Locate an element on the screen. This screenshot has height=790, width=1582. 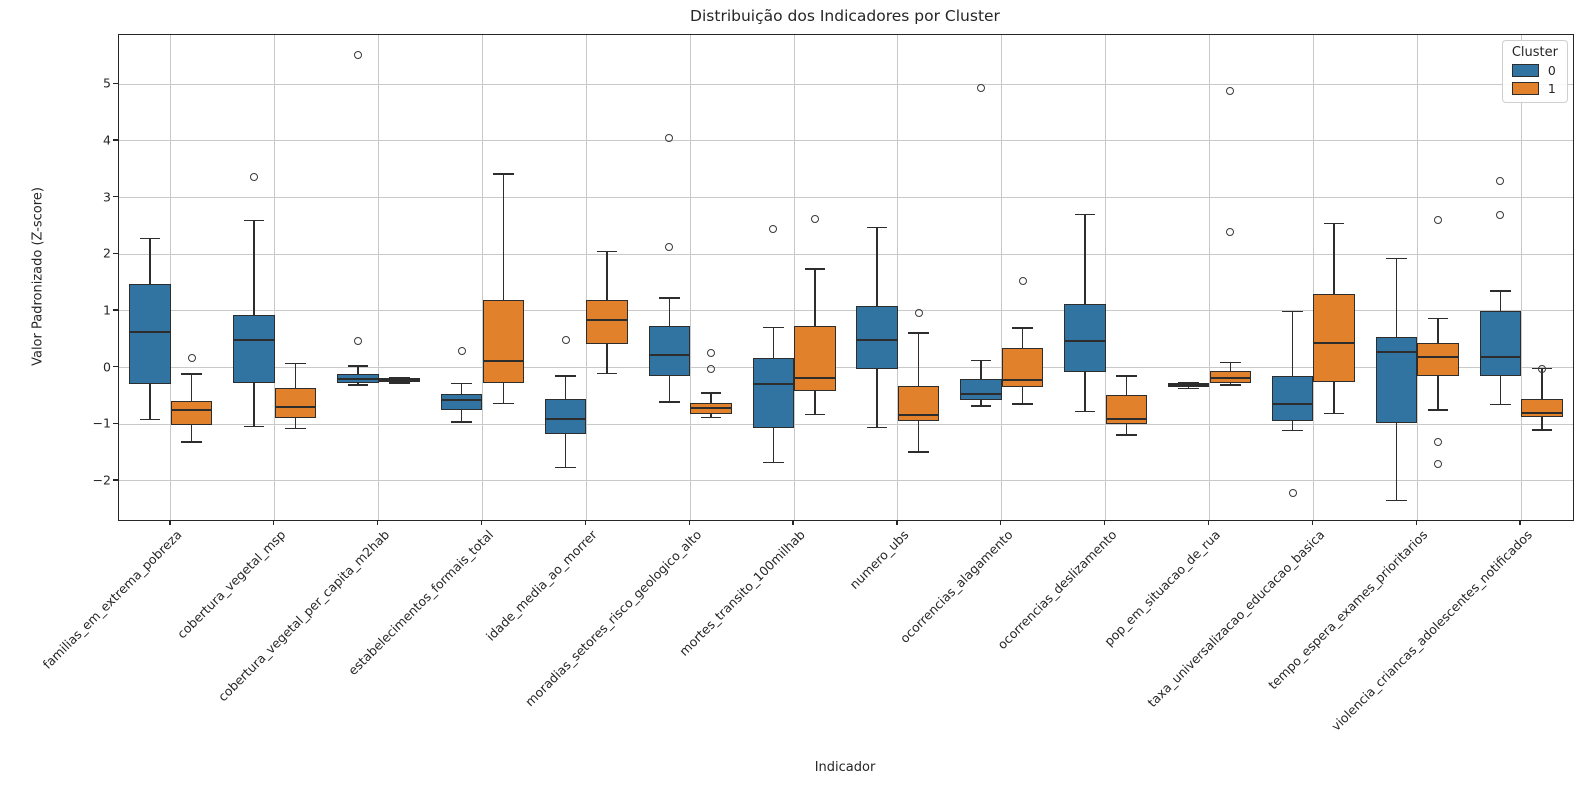
x-tick-label: taxa_universalizacao_educacao_basica is located at coordinates (1235, 619).